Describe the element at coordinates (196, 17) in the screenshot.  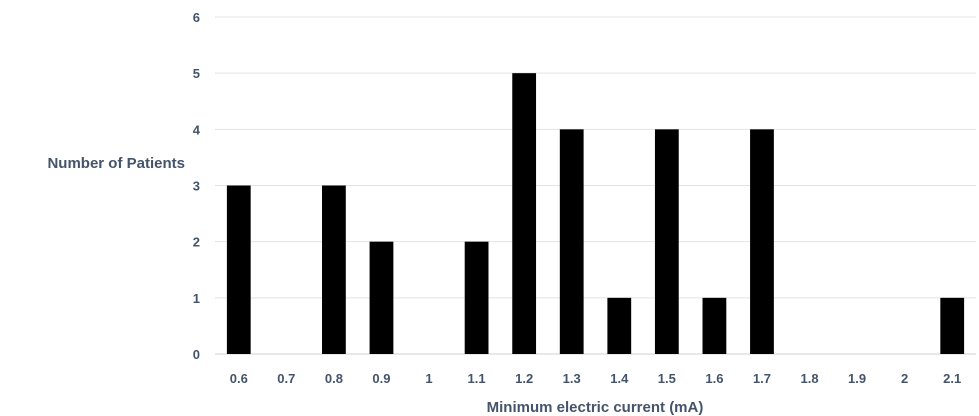
I see `y-tick-label: 6` at that location.